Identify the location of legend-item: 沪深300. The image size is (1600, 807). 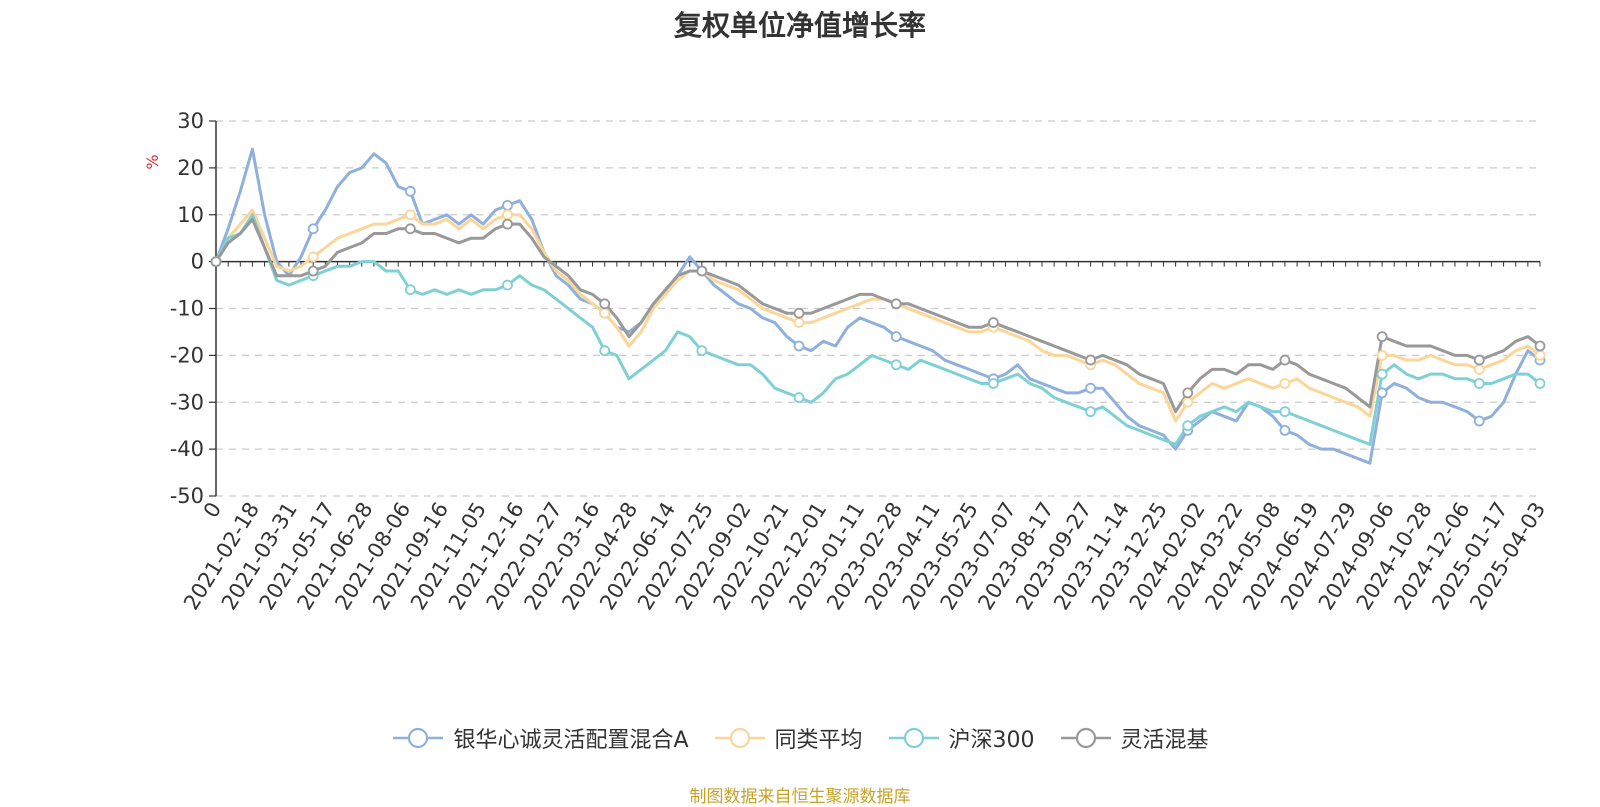
(961, 738).